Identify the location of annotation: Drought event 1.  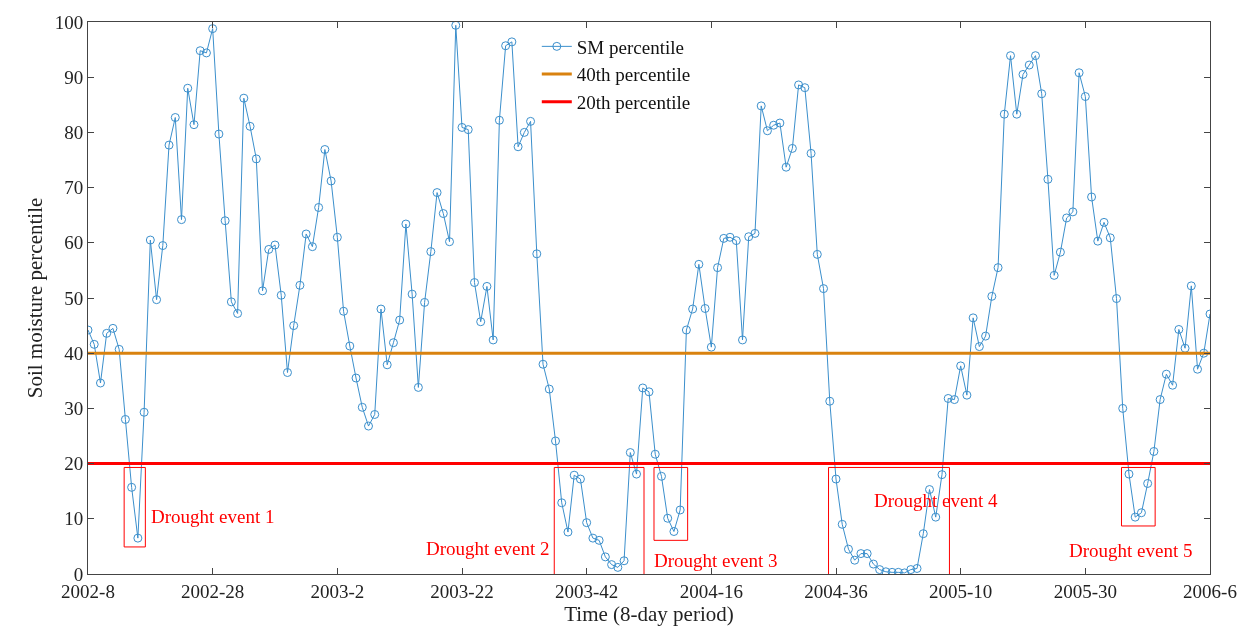
(213, 516).